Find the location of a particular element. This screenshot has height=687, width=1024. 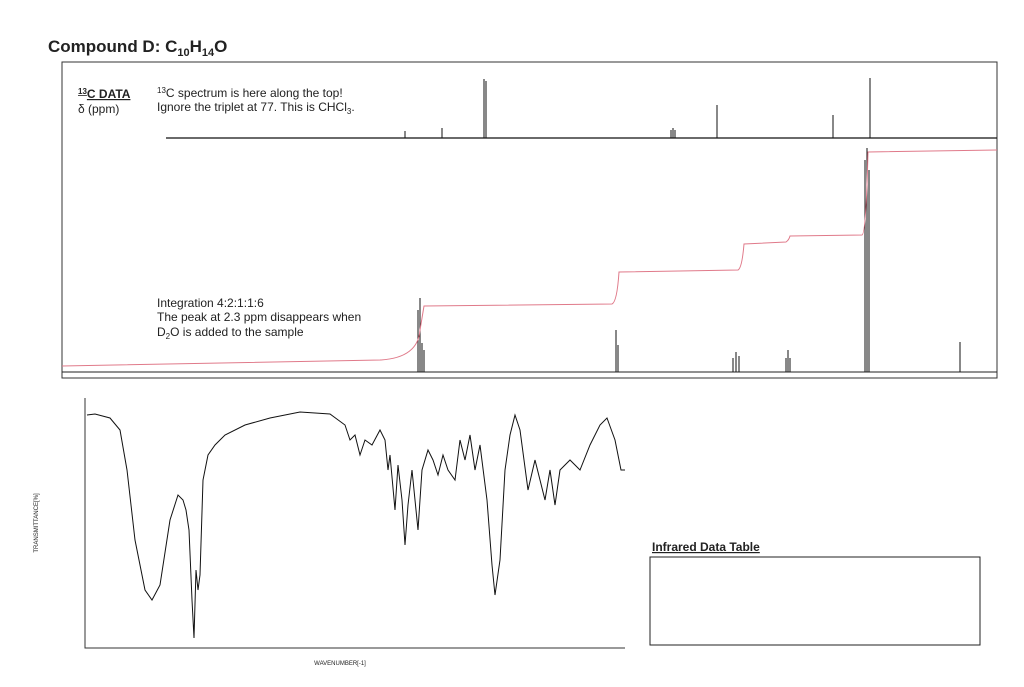

note-text: . is located at coordinates (352, 107).